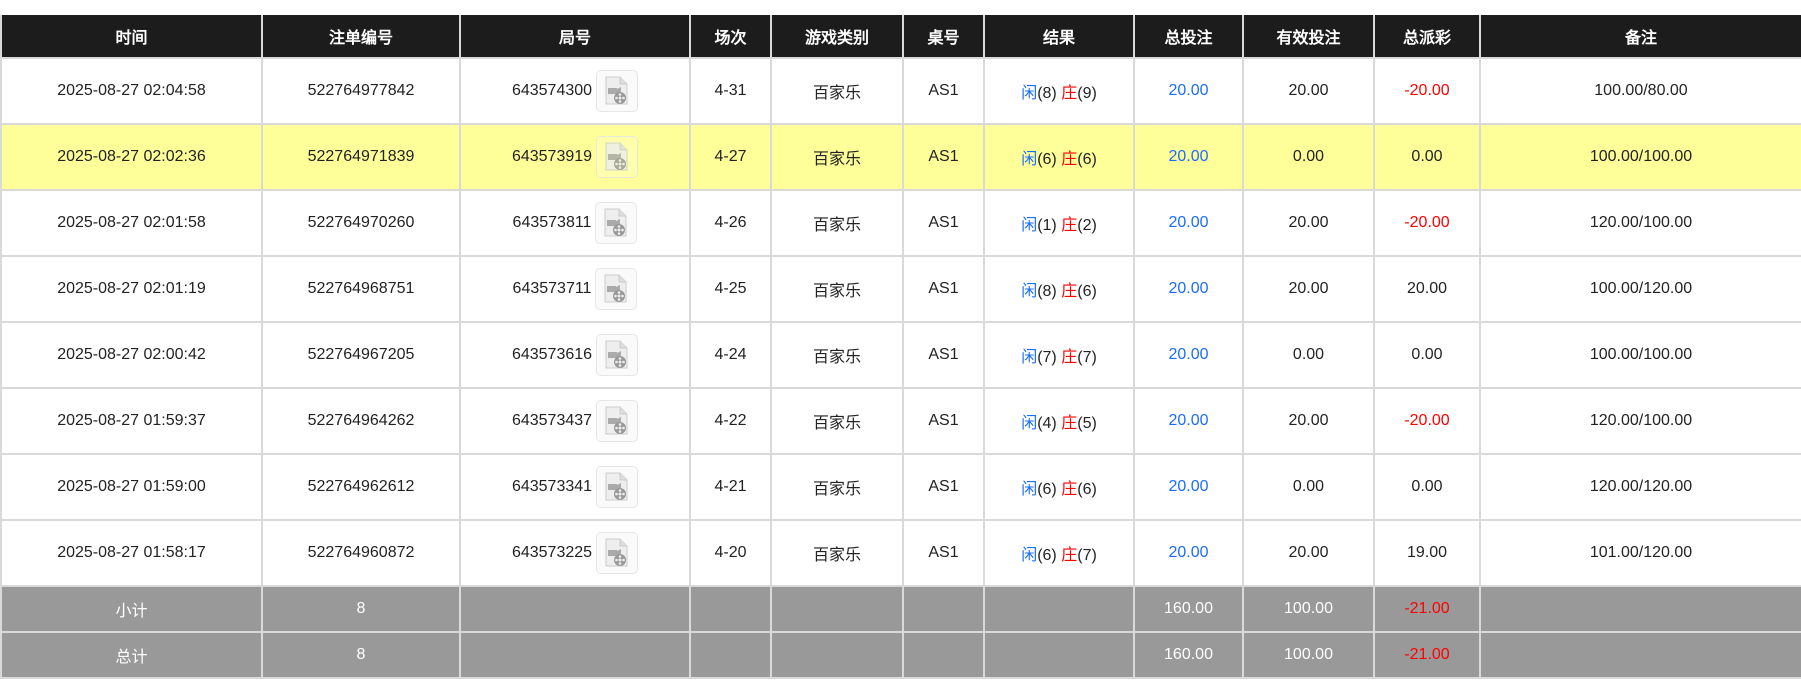  What do you see at coordinates (361, 91) in the screenshot?
I see `bet-id-cell: 522764977842` at bounding box center [361, 91].